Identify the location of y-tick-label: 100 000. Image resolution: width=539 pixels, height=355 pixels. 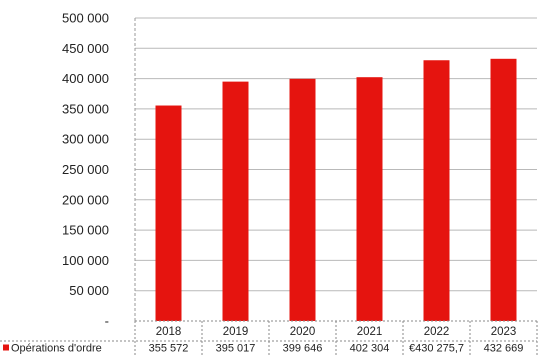
(85, 260).